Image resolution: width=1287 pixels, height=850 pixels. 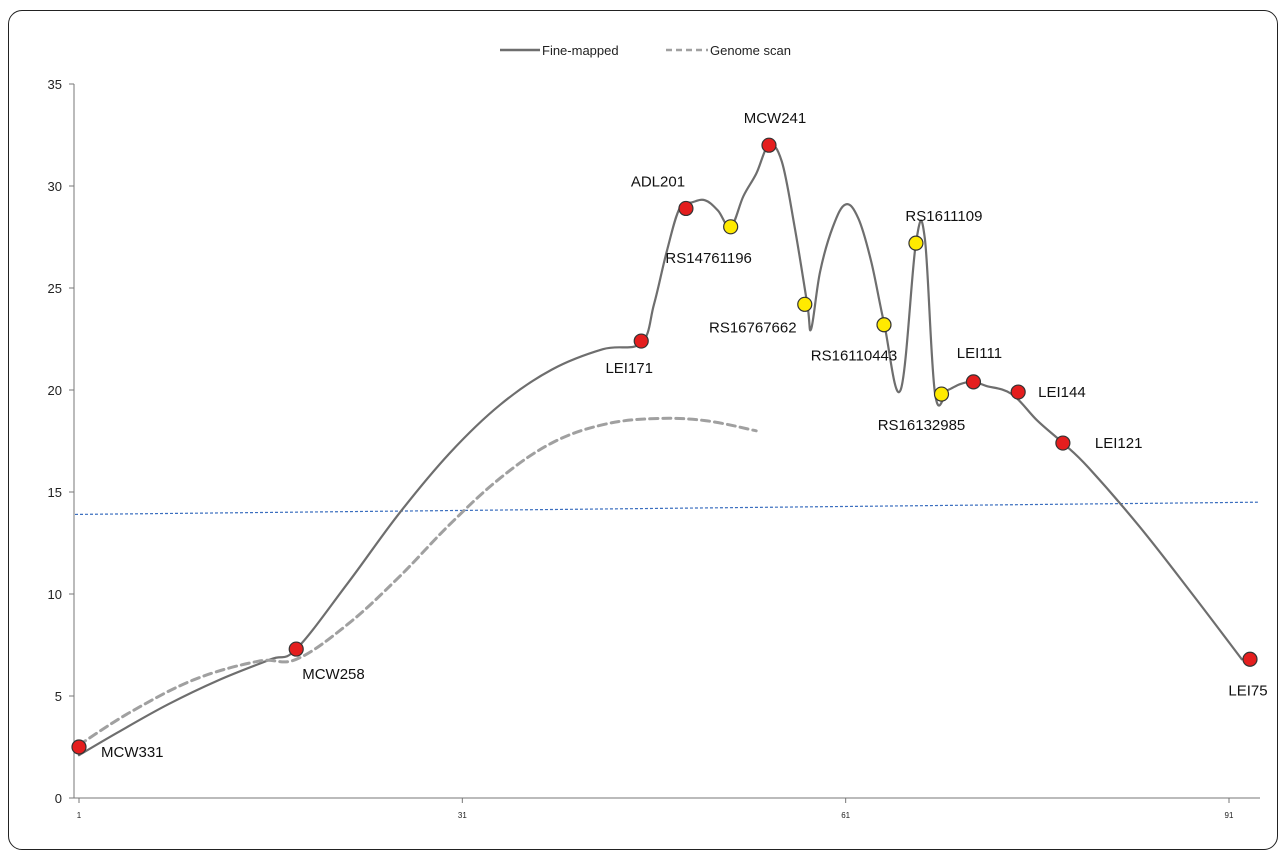 I want to click on marker-lei121, so click(x=1063, y=443).